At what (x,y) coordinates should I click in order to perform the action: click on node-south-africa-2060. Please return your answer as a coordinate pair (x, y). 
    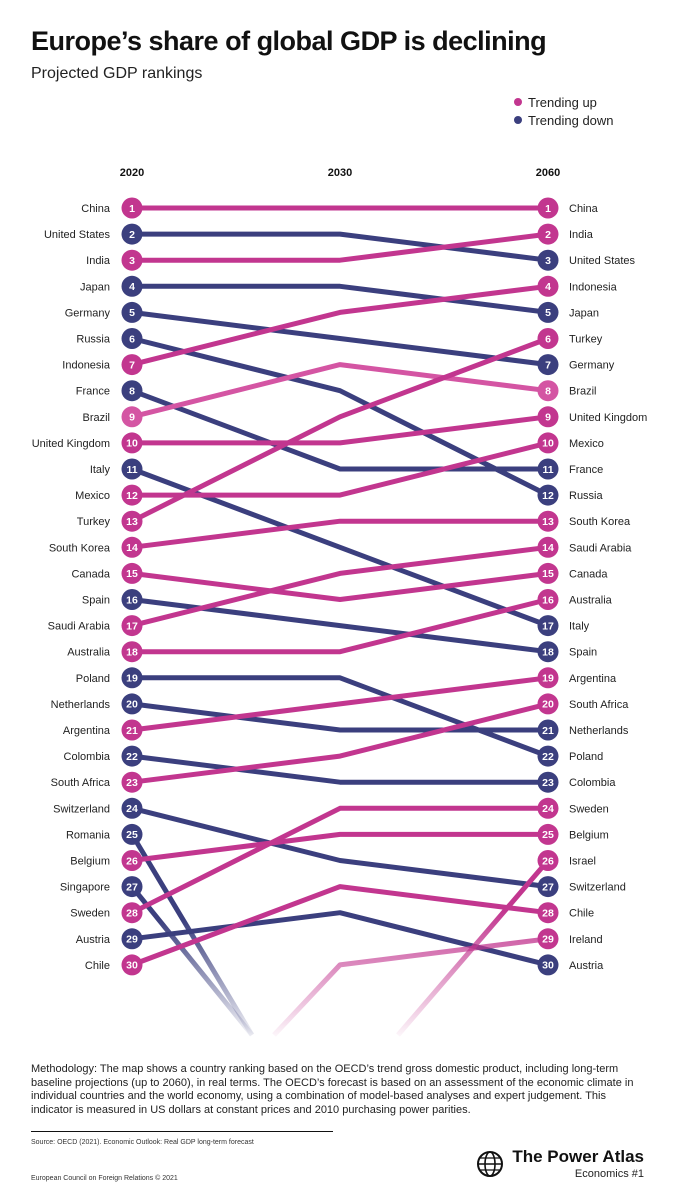
    Looking at the image, I should click on (548, 704).